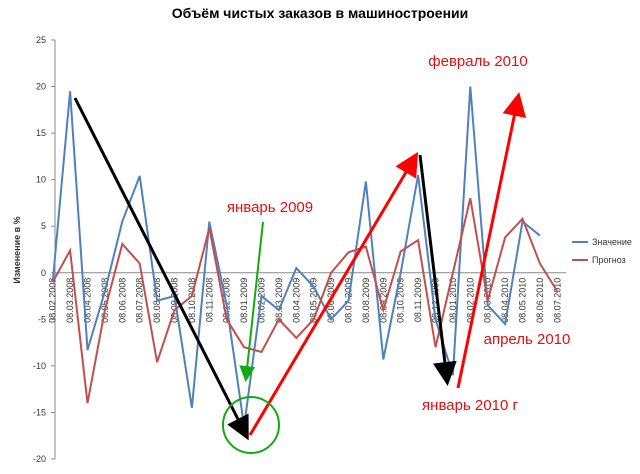 This screenshot has height=474, width=640. What do you see at coordinates (41, 40) in the screenshot?
I see `y-tick-label: 25` at bounding box center [41, 40].